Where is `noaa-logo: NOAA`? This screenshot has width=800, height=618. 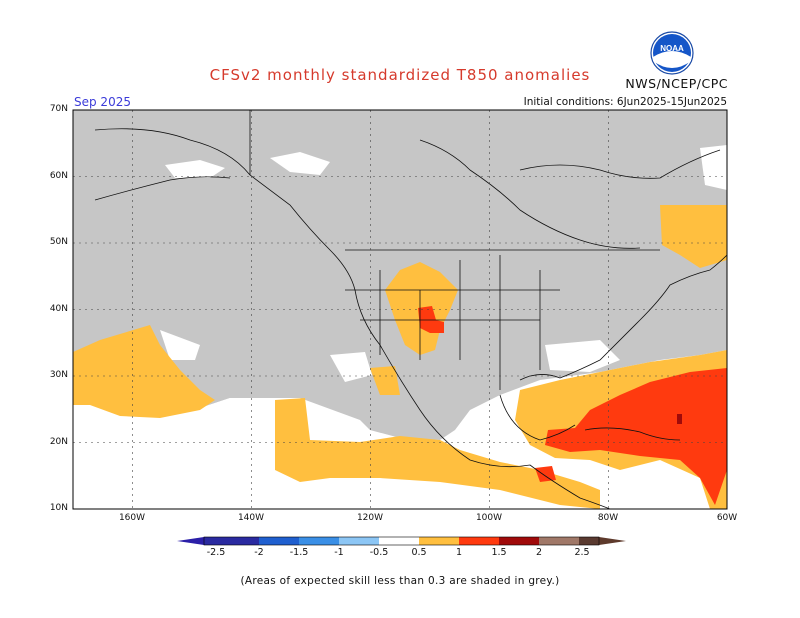
noaa-logo: NOAA is located at coordinates (672, 53).